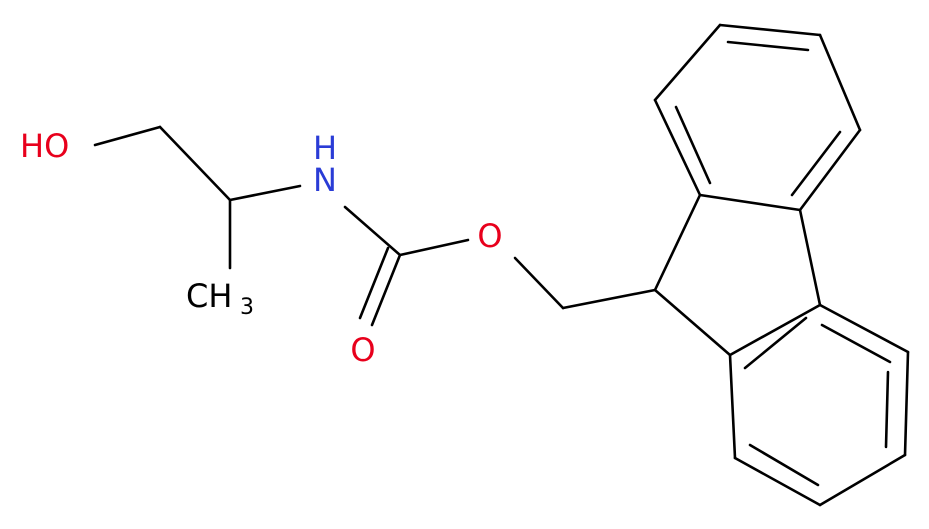 The height and width of the screenshot is (529, 929). Describe the element at coordinates (325, 148) in the screenshot. I see `atom-hydrogen: H` at that location.